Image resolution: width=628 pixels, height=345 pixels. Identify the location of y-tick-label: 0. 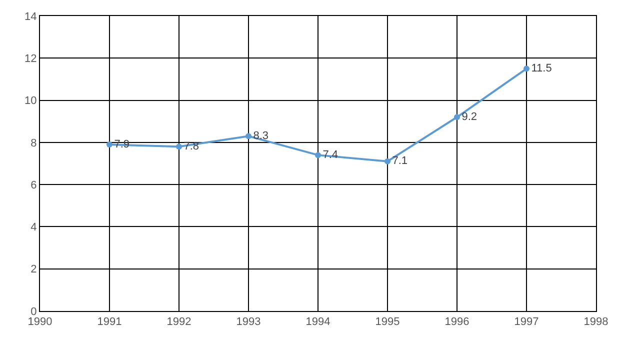
(33, 312).